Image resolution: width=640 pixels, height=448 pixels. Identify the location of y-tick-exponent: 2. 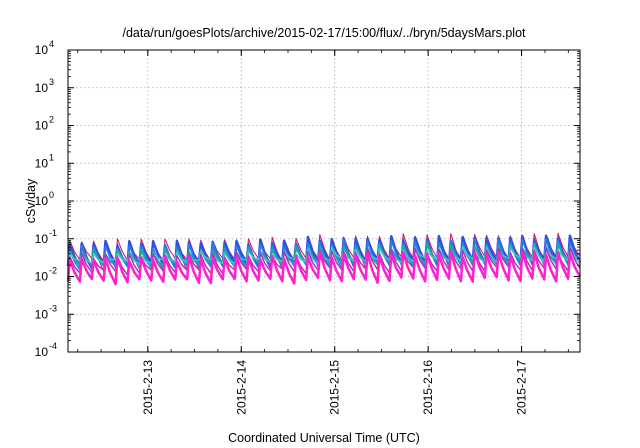
(51, 120).